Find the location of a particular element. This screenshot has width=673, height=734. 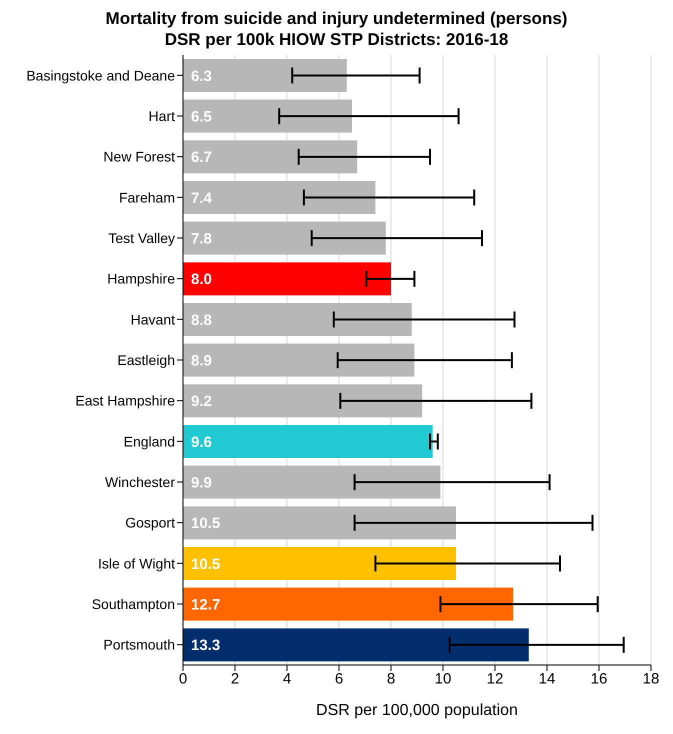

x-tick-label: 18 is located at coordinates (651, 679).